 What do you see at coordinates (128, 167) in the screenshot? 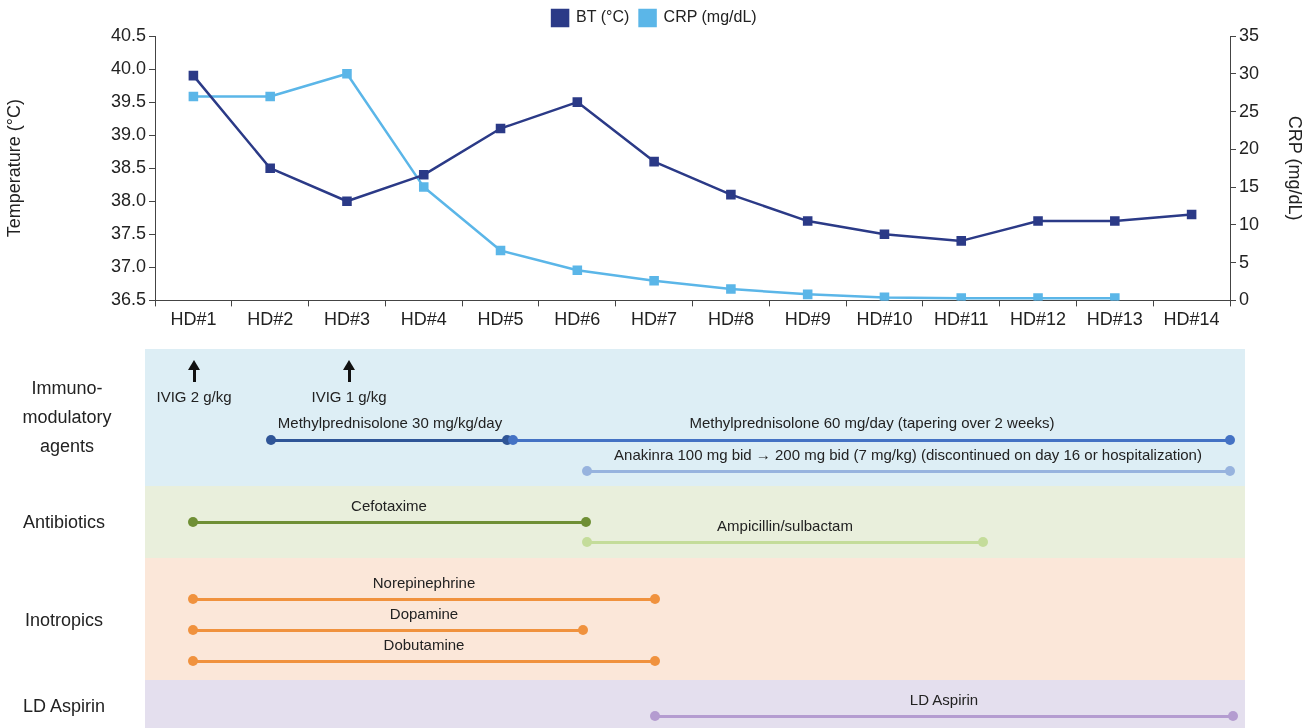
I see `y-tick-label: 38.5` at bounding box center [128, 167].